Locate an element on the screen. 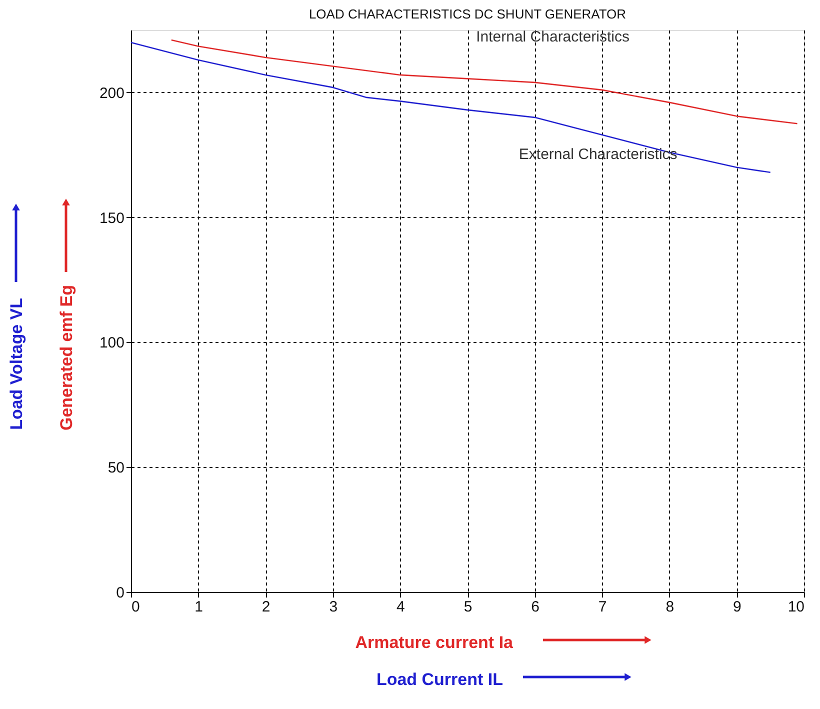  x-tick-label: 7 is located at coordinates (602, 607).